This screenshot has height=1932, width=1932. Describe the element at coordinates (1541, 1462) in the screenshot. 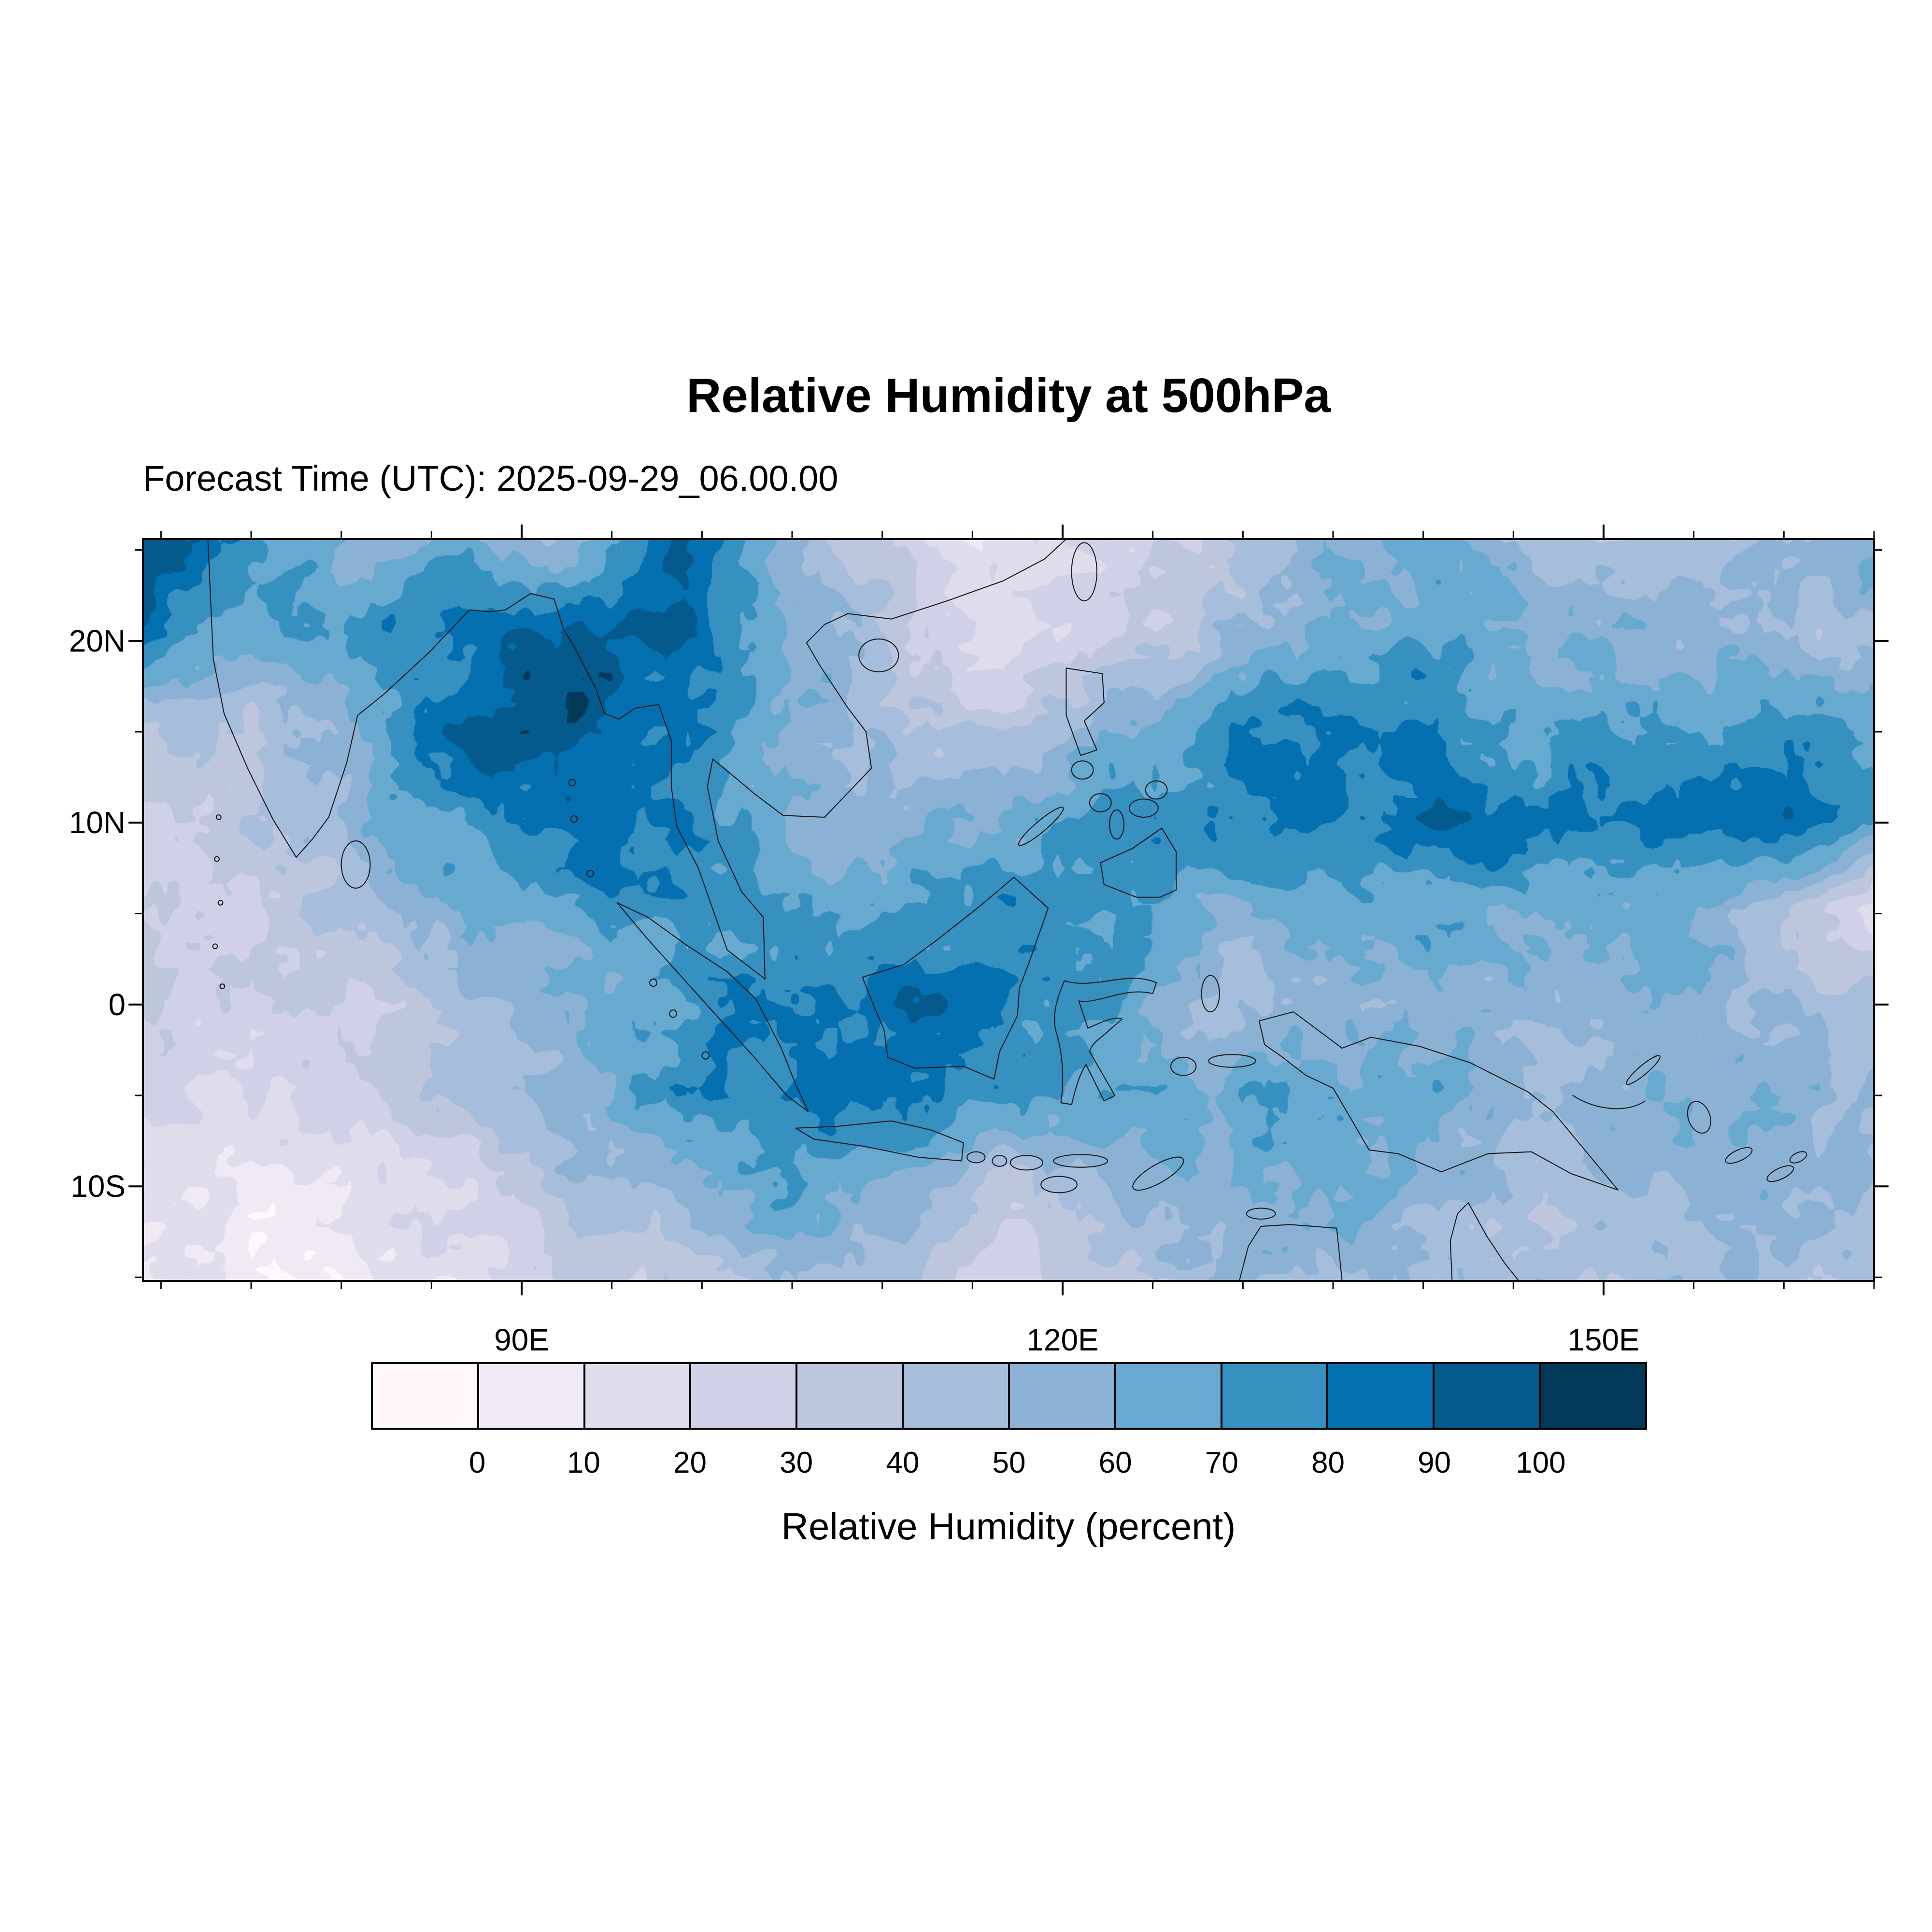

I see `colorbar-tick-label: 100` at that location.